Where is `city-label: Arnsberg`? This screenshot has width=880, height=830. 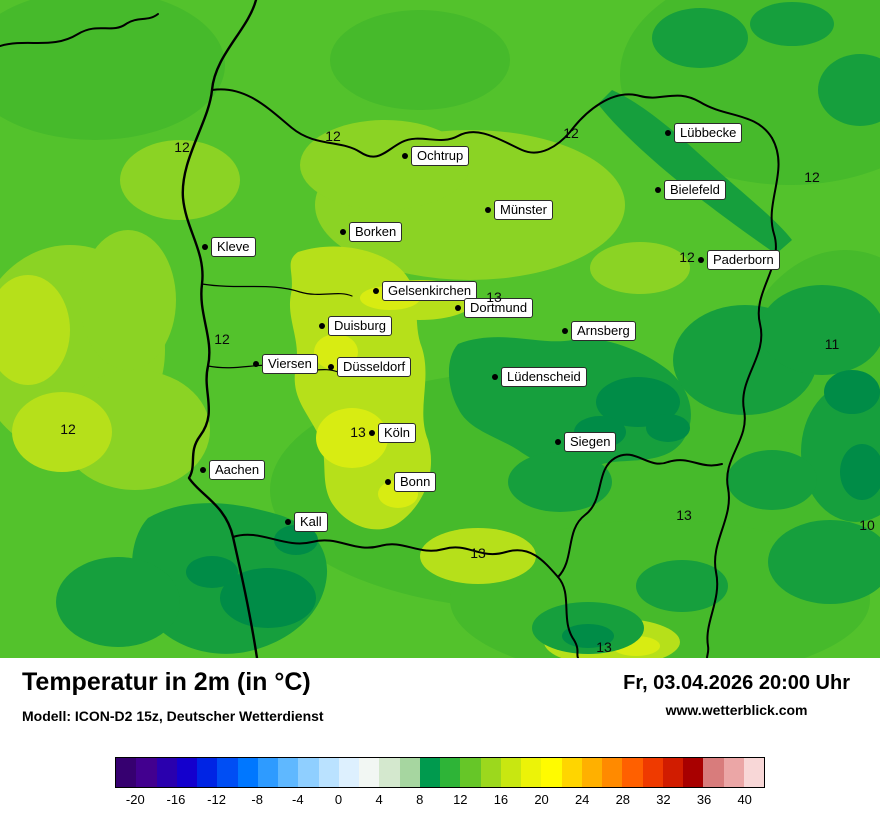 city-label: Arnsberg is located at coordinates (603, 331).